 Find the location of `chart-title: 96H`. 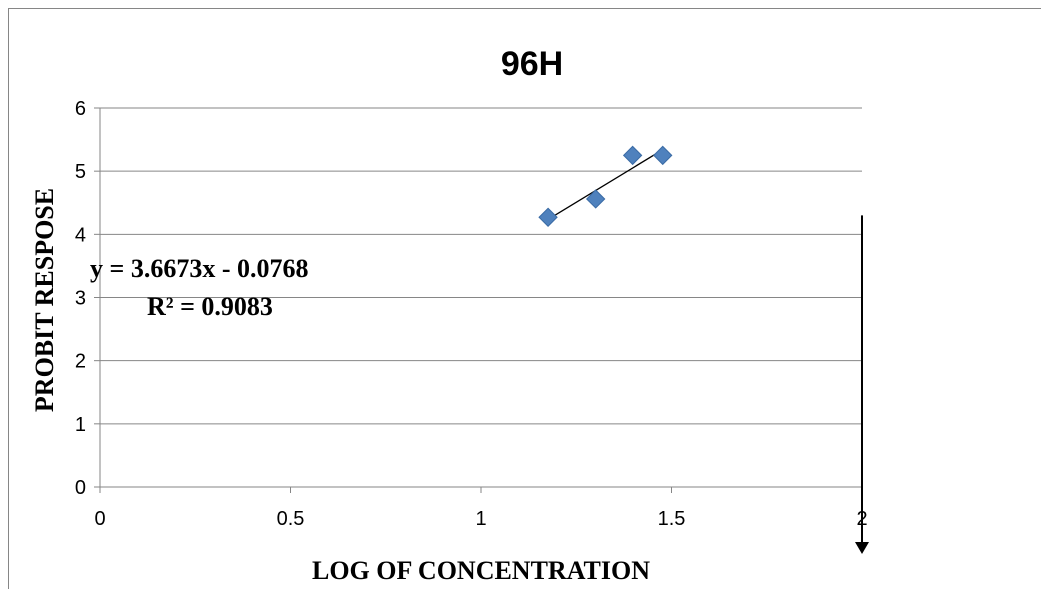

chart-title: 96H is located at coordinates (532, 64).